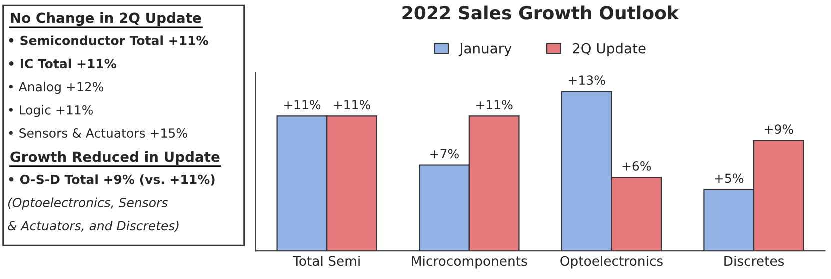 This screenshot has width=831, height=279. I want to click on text: Growth Reduced in Update, so click(115, 158).